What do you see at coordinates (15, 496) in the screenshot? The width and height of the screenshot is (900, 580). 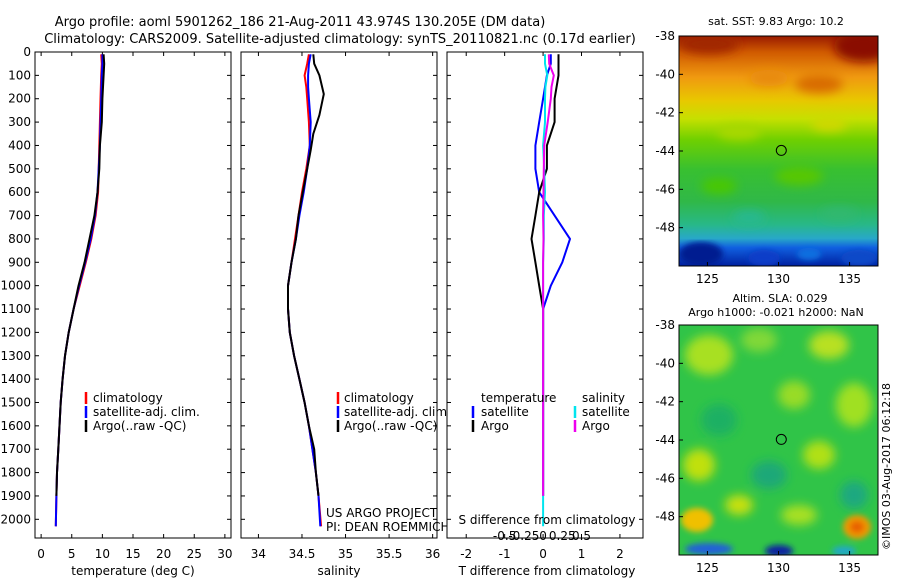 I see `depth-tick-label: 1900` at bounding box center [15, 496].